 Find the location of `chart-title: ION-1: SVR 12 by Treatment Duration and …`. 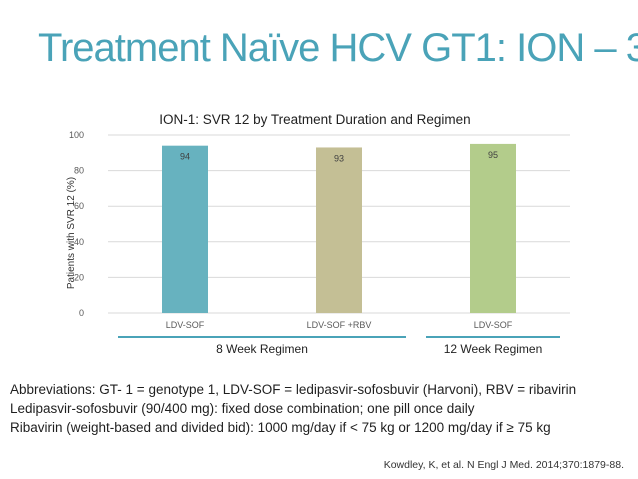

chart-title: ION-1: SVR 12 by Treatment Duration and … is located at coordinates (314, 119).